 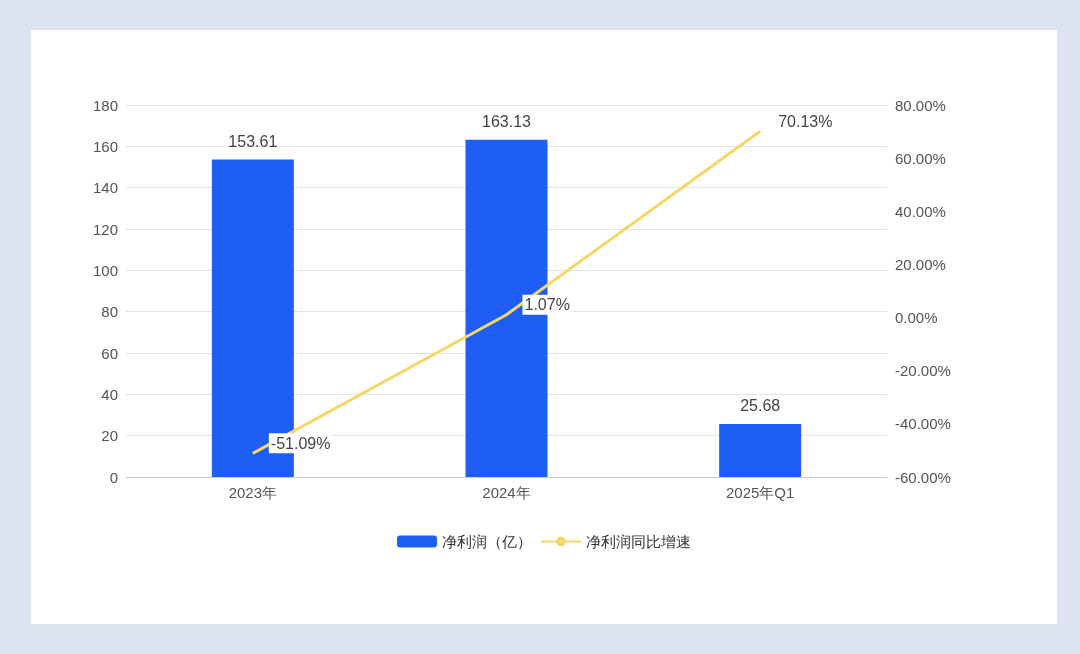 What do you see at coordinates (300, 443) in the screenshot?
I see `data-label: -51.09%` at bounding box center [300, 443].